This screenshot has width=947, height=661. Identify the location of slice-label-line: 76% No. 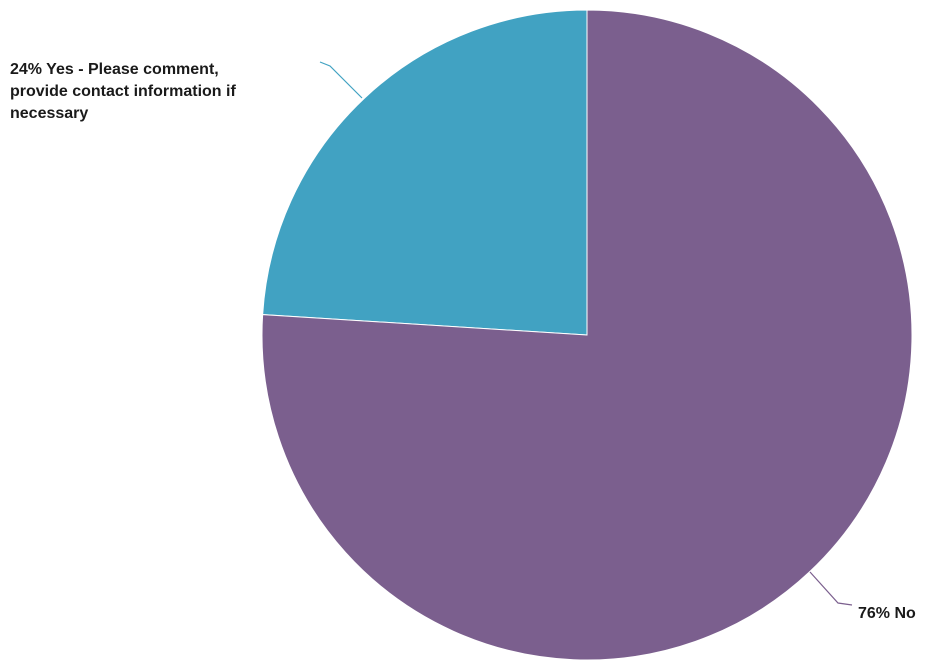
(887, 613).